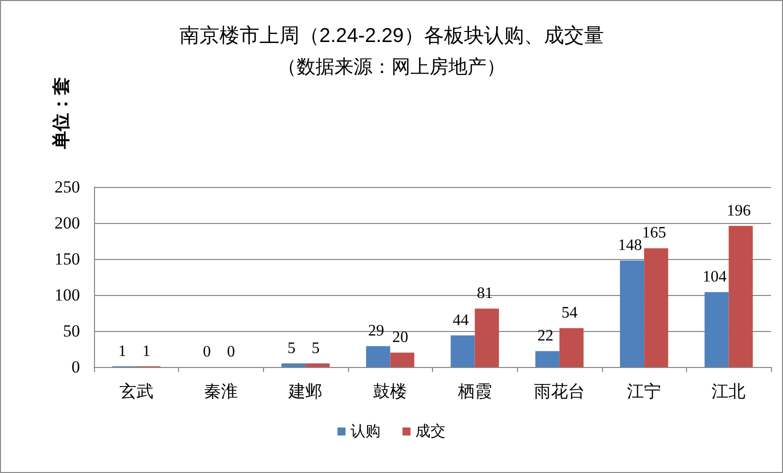 The height and width of the screenshot is (473, 783). I want to click on x-tick-label: 栖霞, so click(474, 391).